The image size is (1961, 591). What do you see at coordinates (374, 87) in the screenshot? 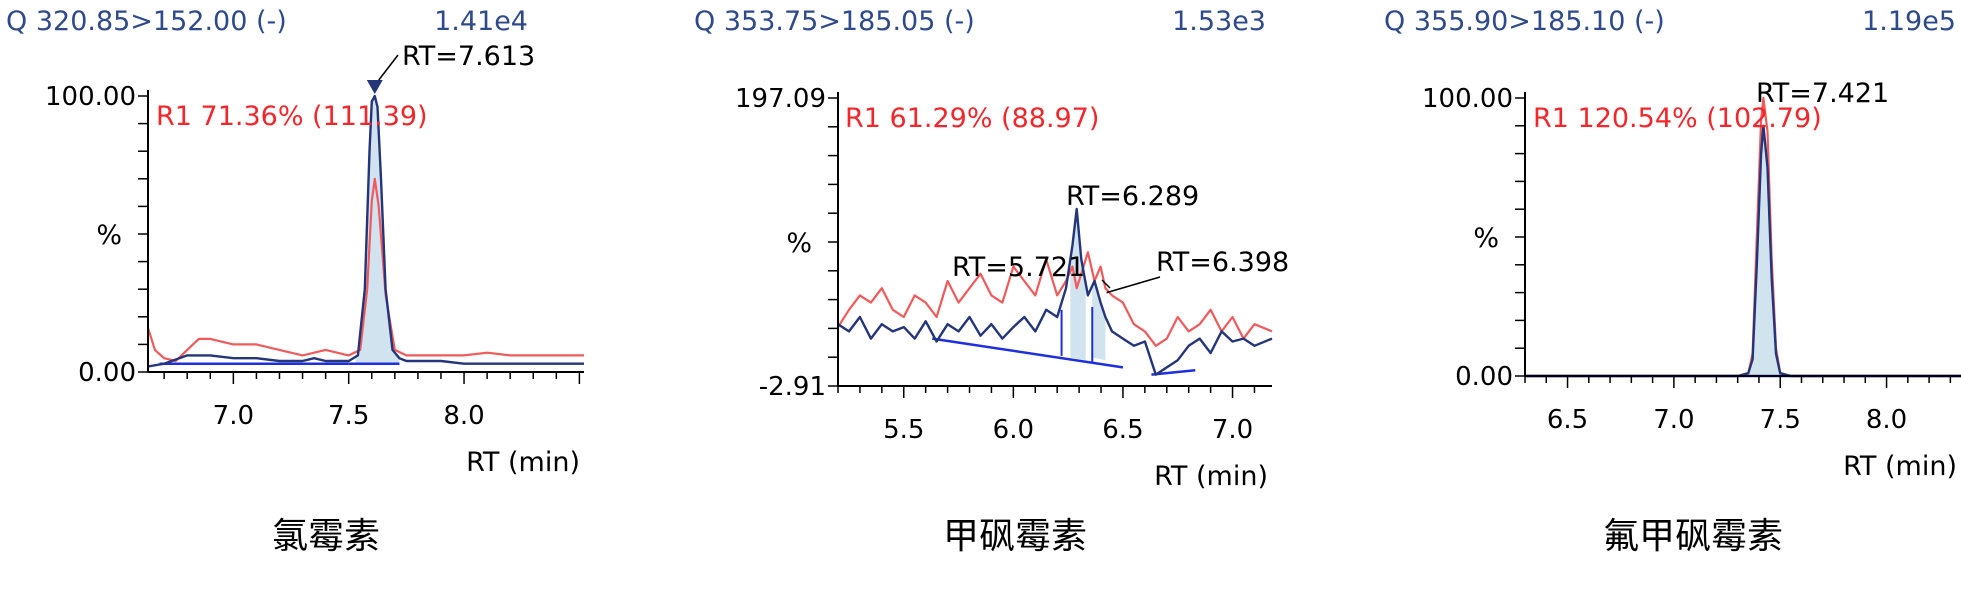
I see `peak-marker-icon` at bounding box center [374, 87].